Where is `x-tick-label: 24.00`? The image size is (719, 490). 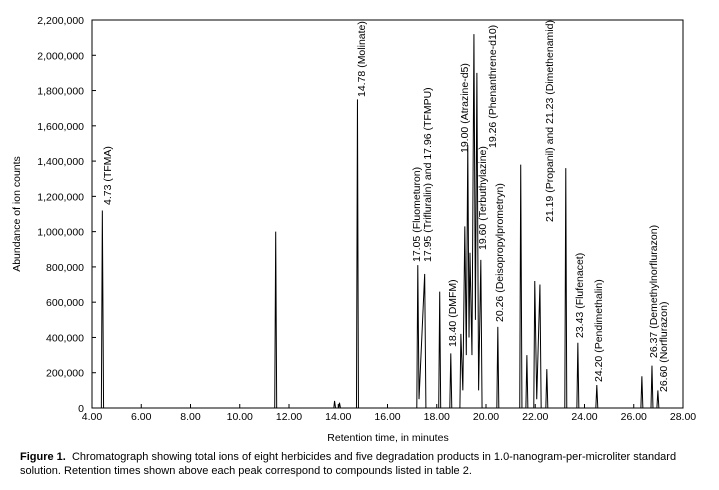 x-tick-label: 24.00 is located at coordinates (584, 417).